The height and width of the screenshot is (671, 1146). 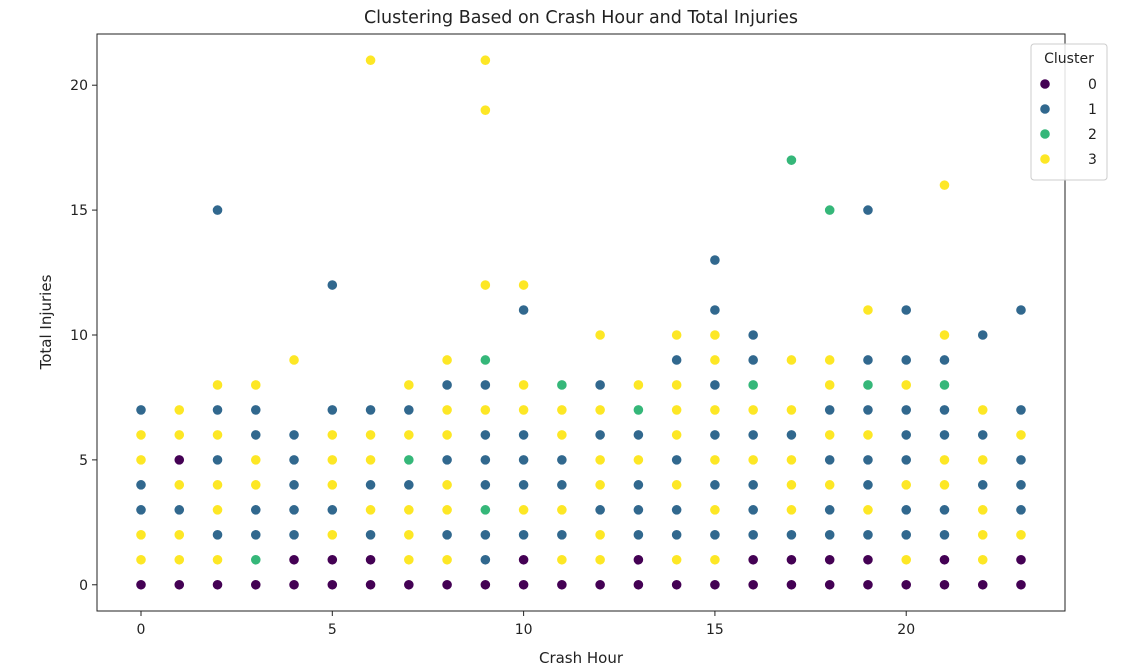 I want to click on legend-title: Cluster, so click(x=1069, y=59).